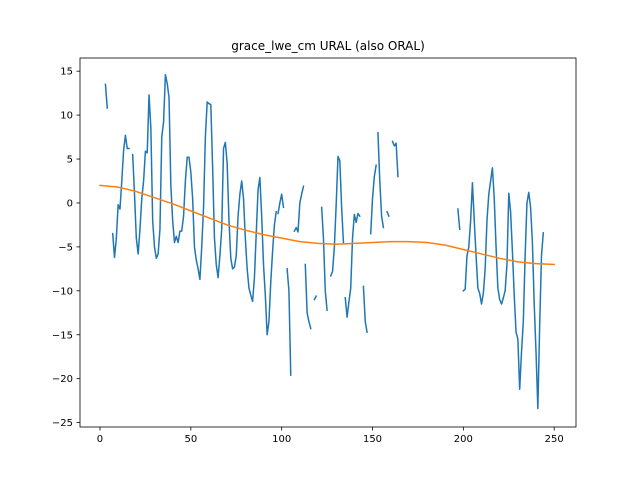 The image size is (640, 480). Describe the element at coordinates (554, 439) in the screenshot. I see `x-tick-label: 250` at that location.